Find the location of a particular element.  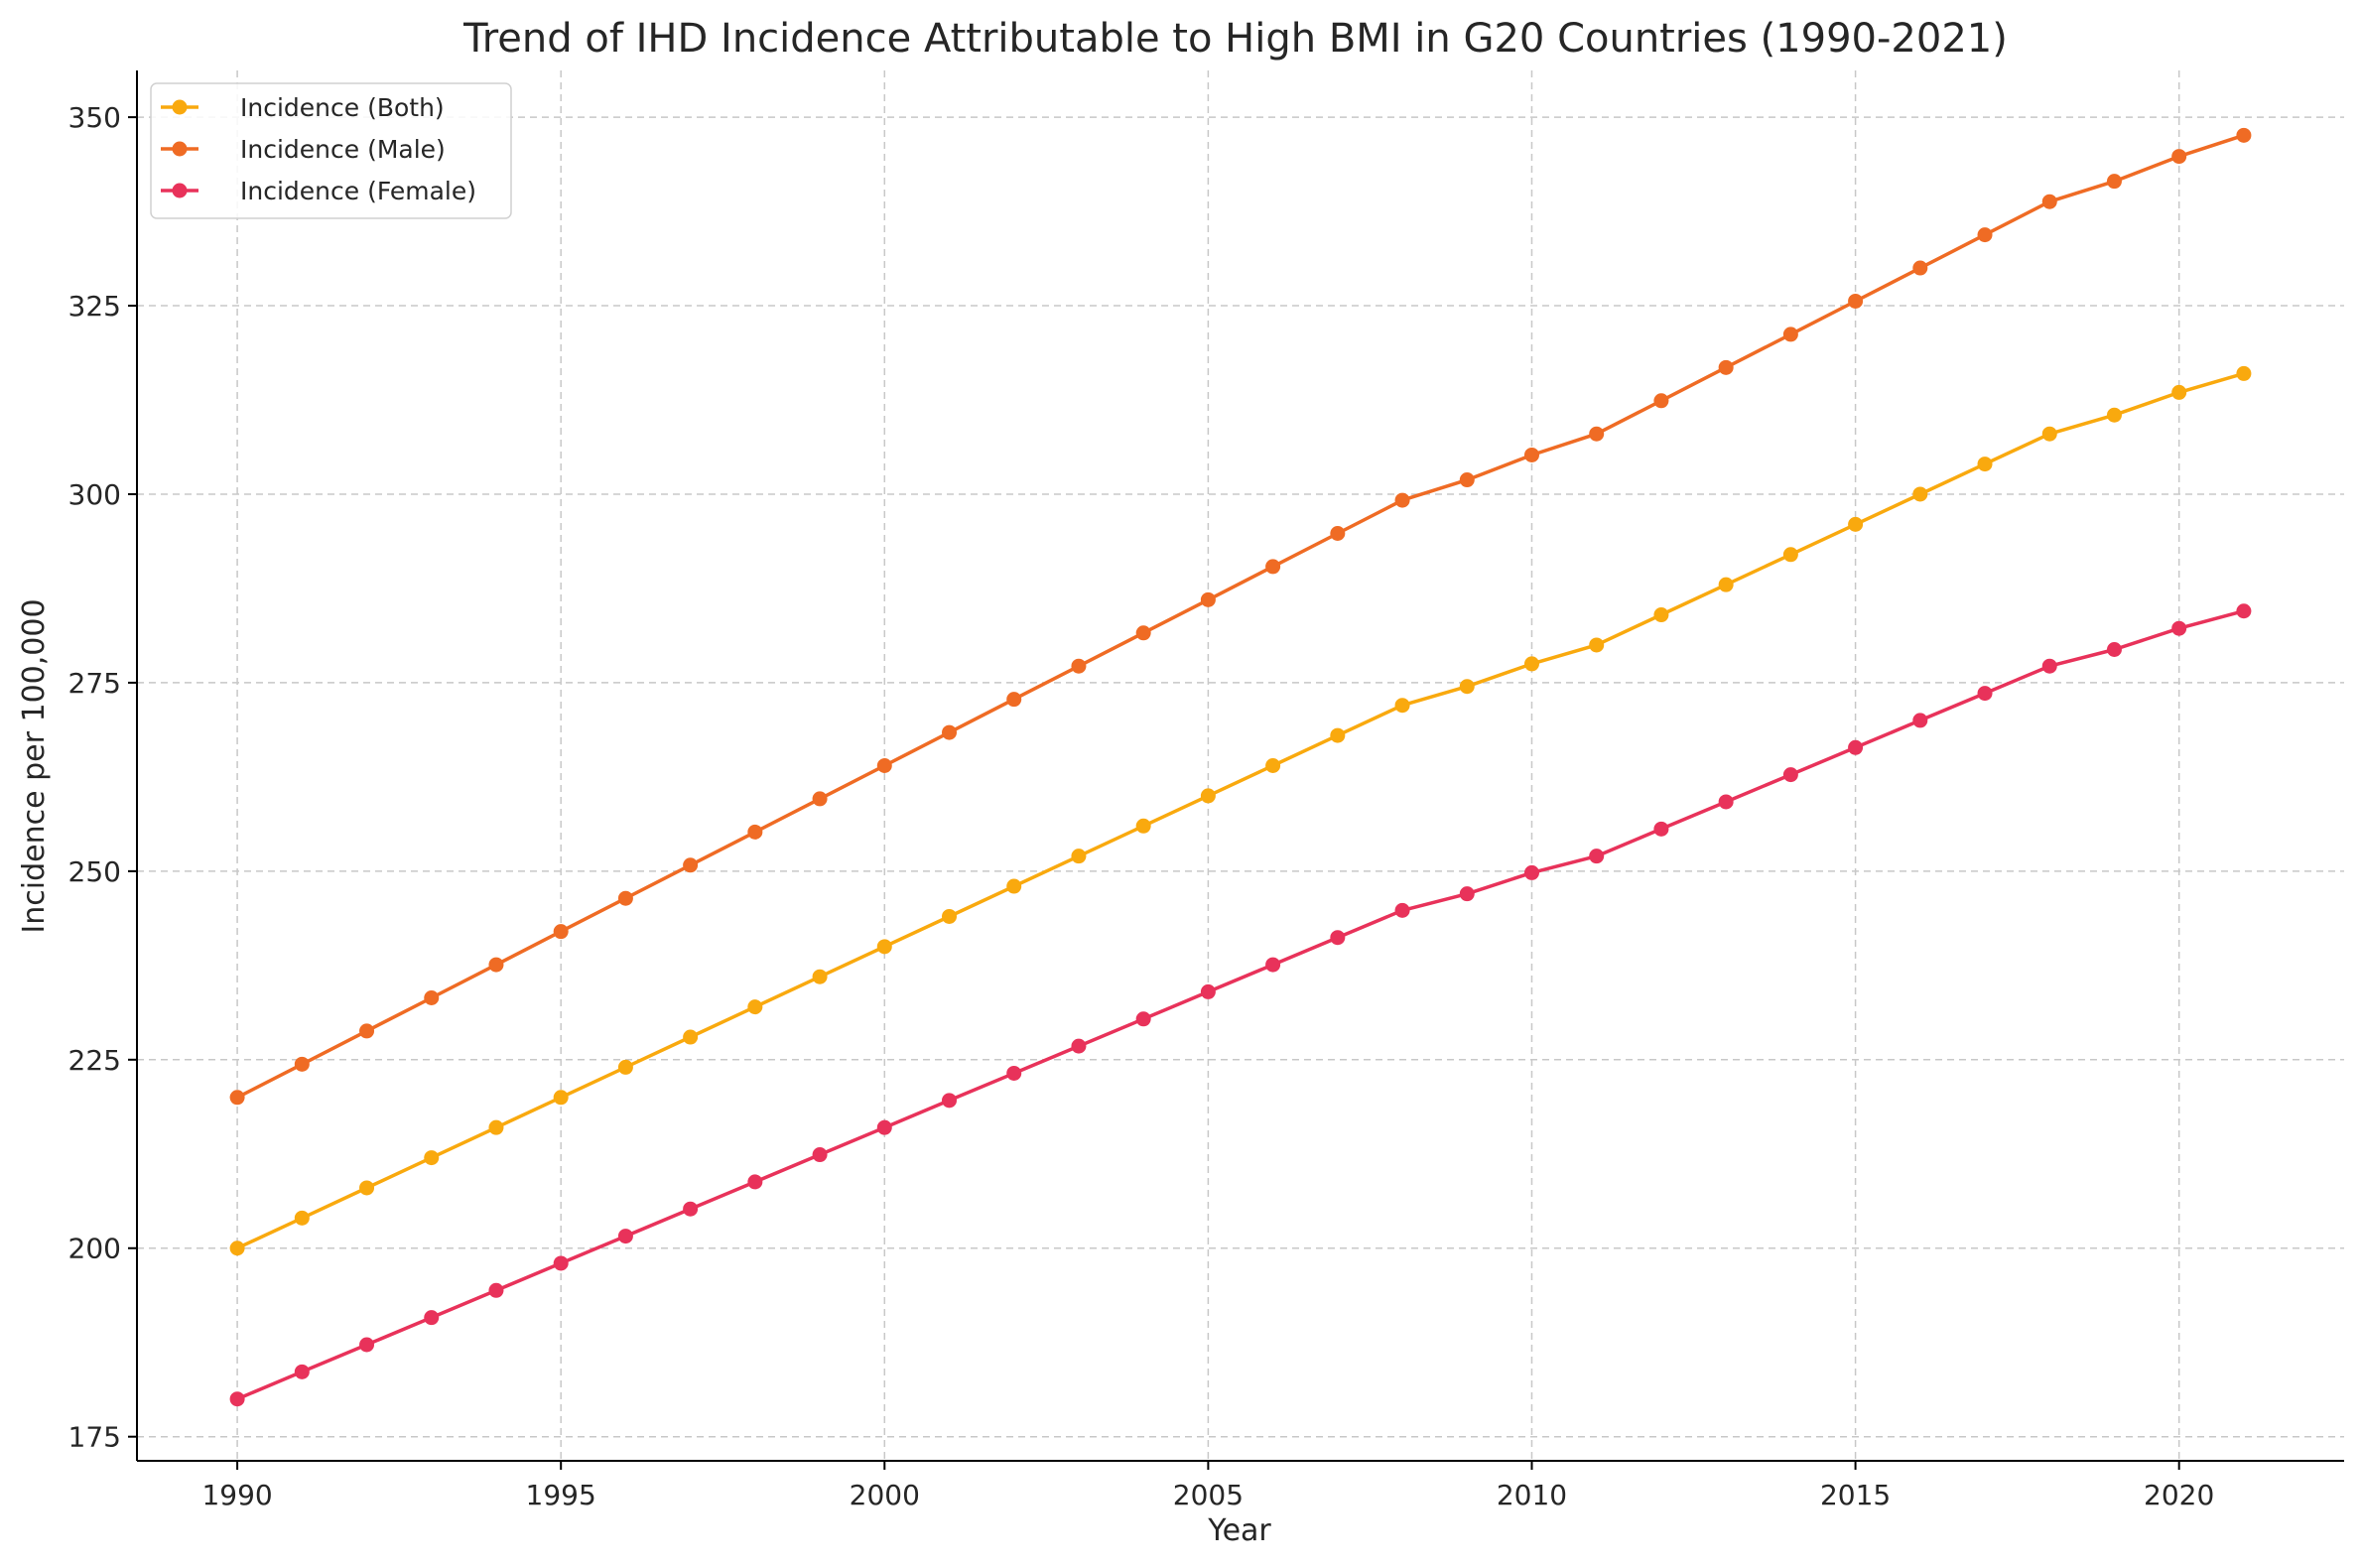

y-tick-label: 325 is located at coordinates (94, 306).